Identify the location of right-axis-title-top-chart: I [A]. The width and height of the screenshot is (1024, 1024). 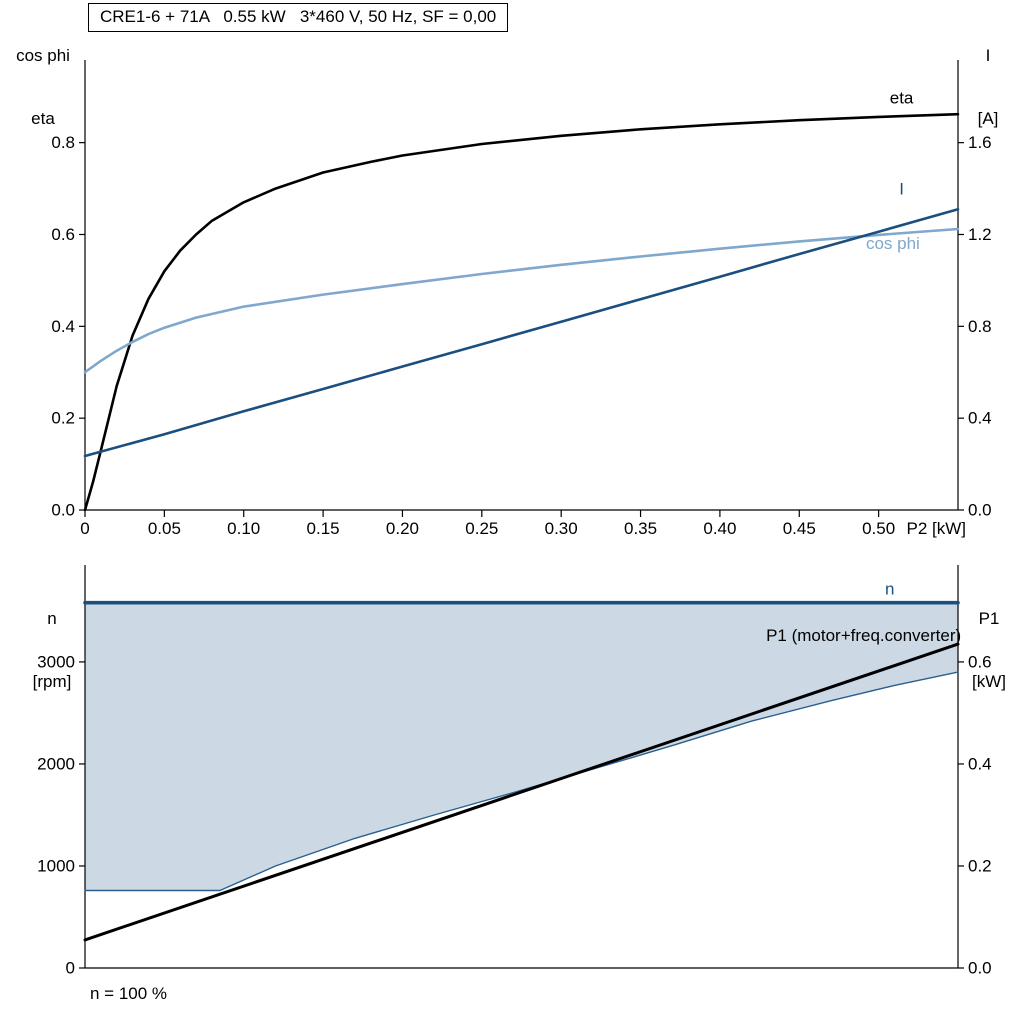
(988, 87).